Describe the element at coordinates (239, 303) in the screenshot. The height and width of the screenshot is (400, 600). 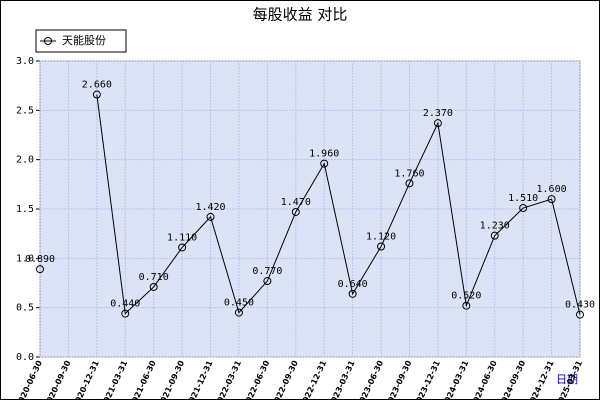
I see `data-label: 0.450` at that location.